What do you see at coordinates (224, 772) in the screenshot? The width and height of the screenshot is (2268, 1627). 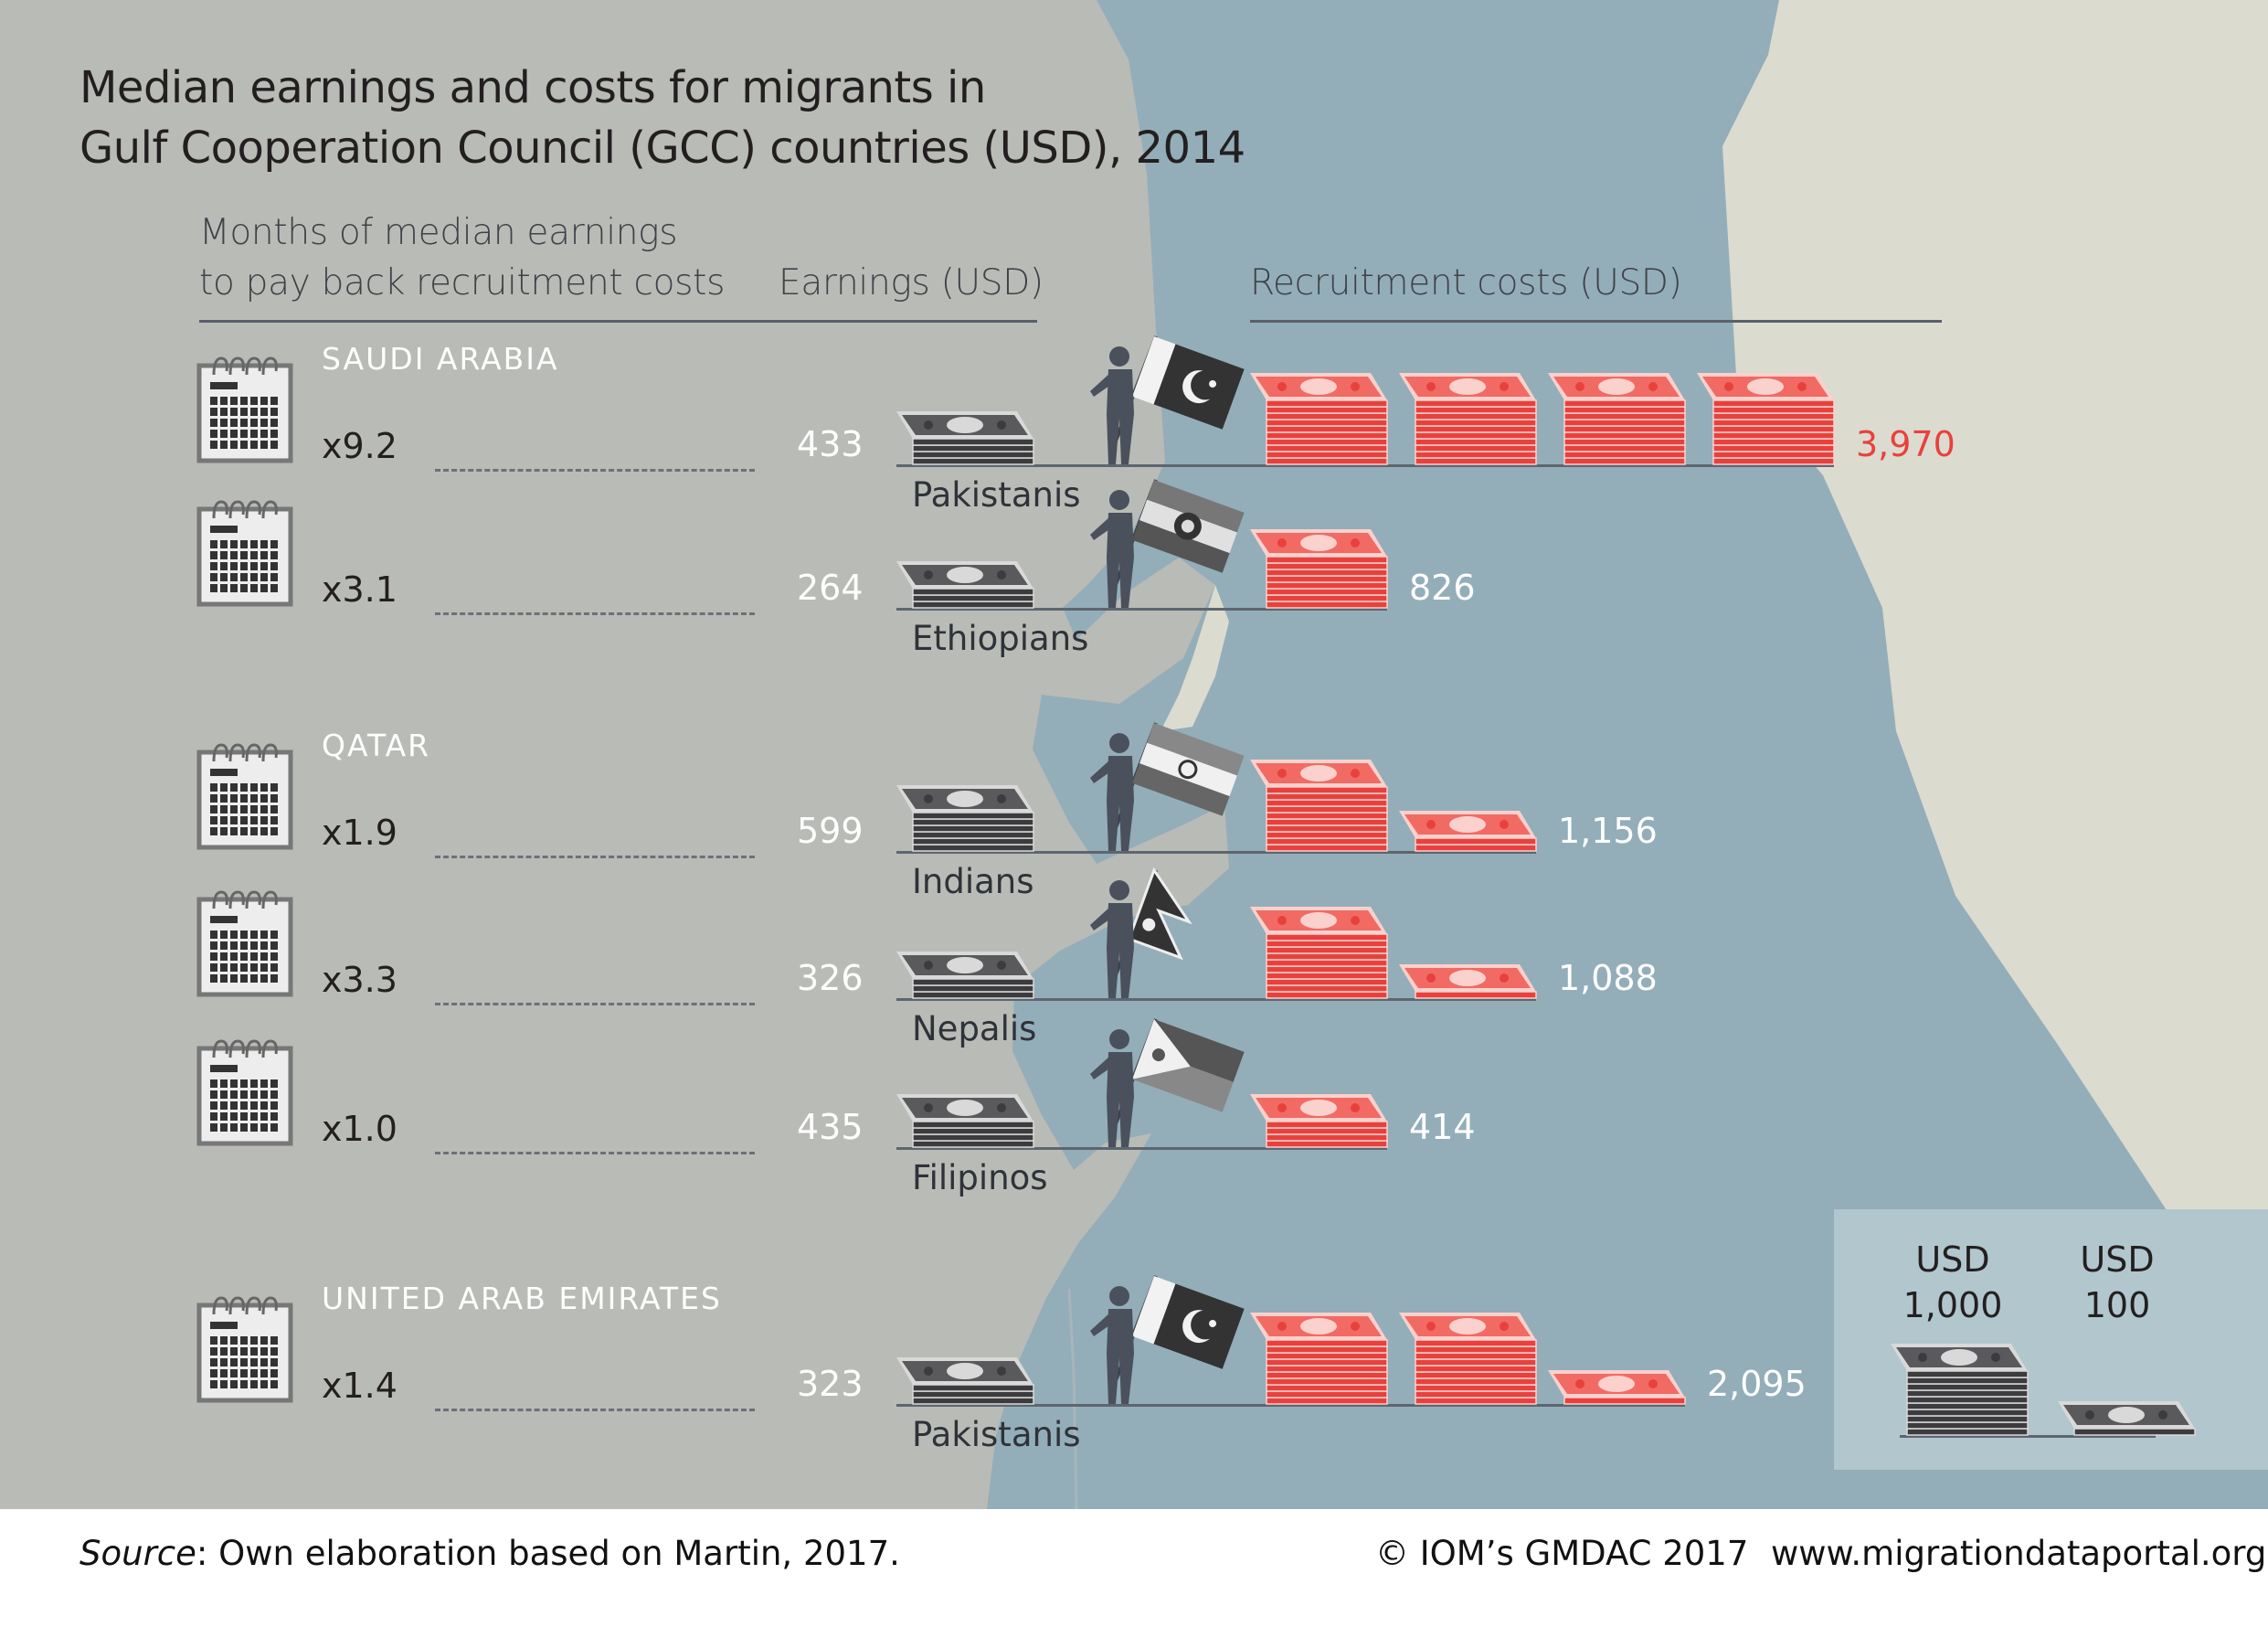 I see `calendar-bar` at bounding box center [224, 772].